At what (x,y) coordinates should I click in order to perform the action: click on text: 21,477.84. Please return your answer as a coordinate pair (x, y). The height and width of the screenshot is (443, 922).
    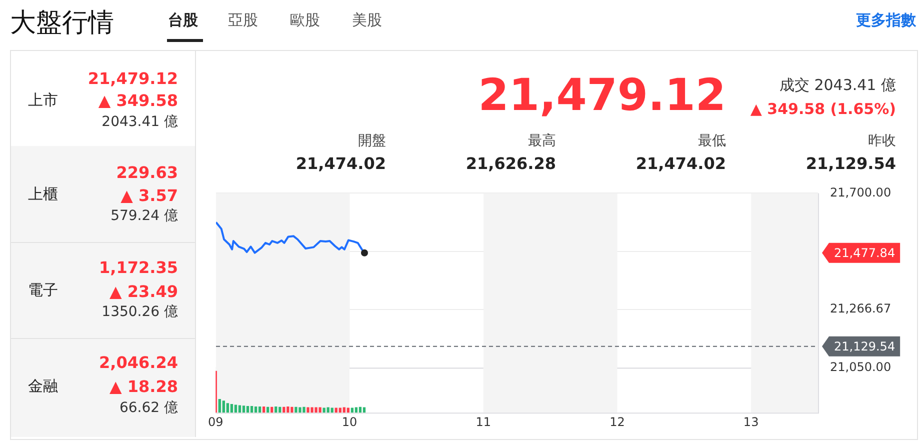
    Looking at the image, I should click on (865, 253).